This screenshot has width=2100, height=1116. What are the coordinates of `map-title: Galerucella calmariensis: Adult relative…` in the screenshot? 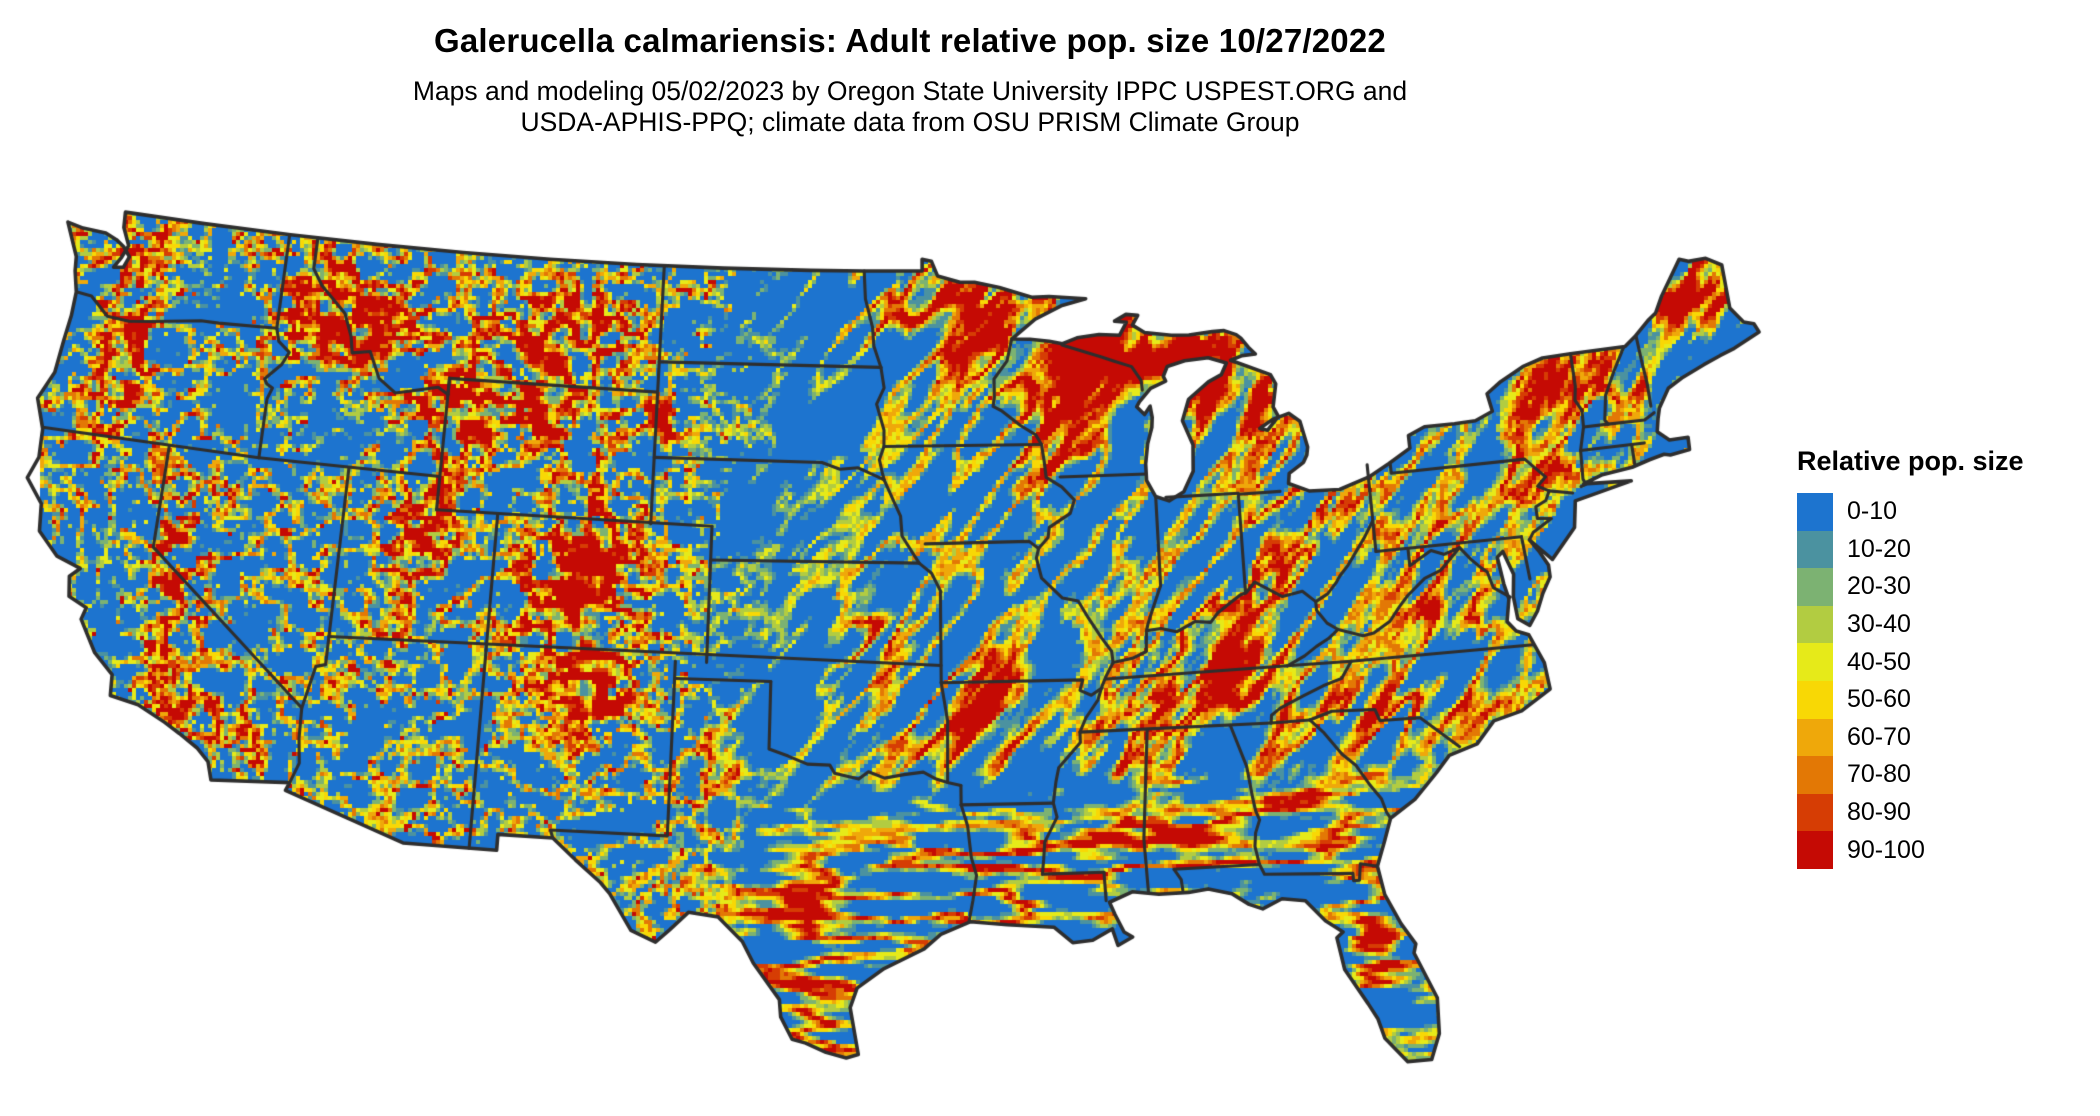 It's located at (910, 40).